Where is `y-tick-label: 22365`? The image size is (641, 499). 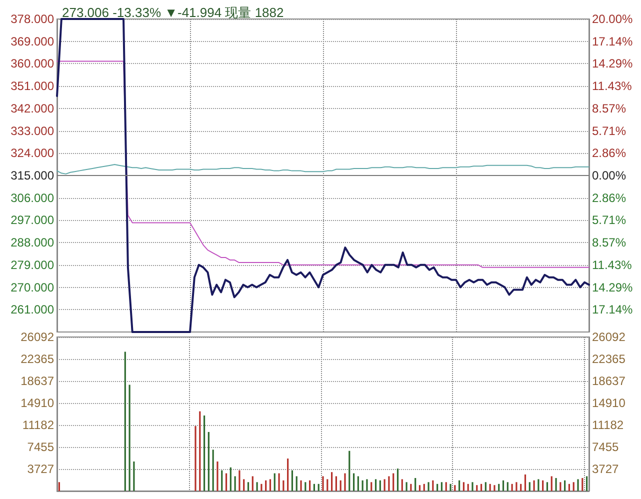 y-tick-label: 22365 is located at coordinates (37, 359).